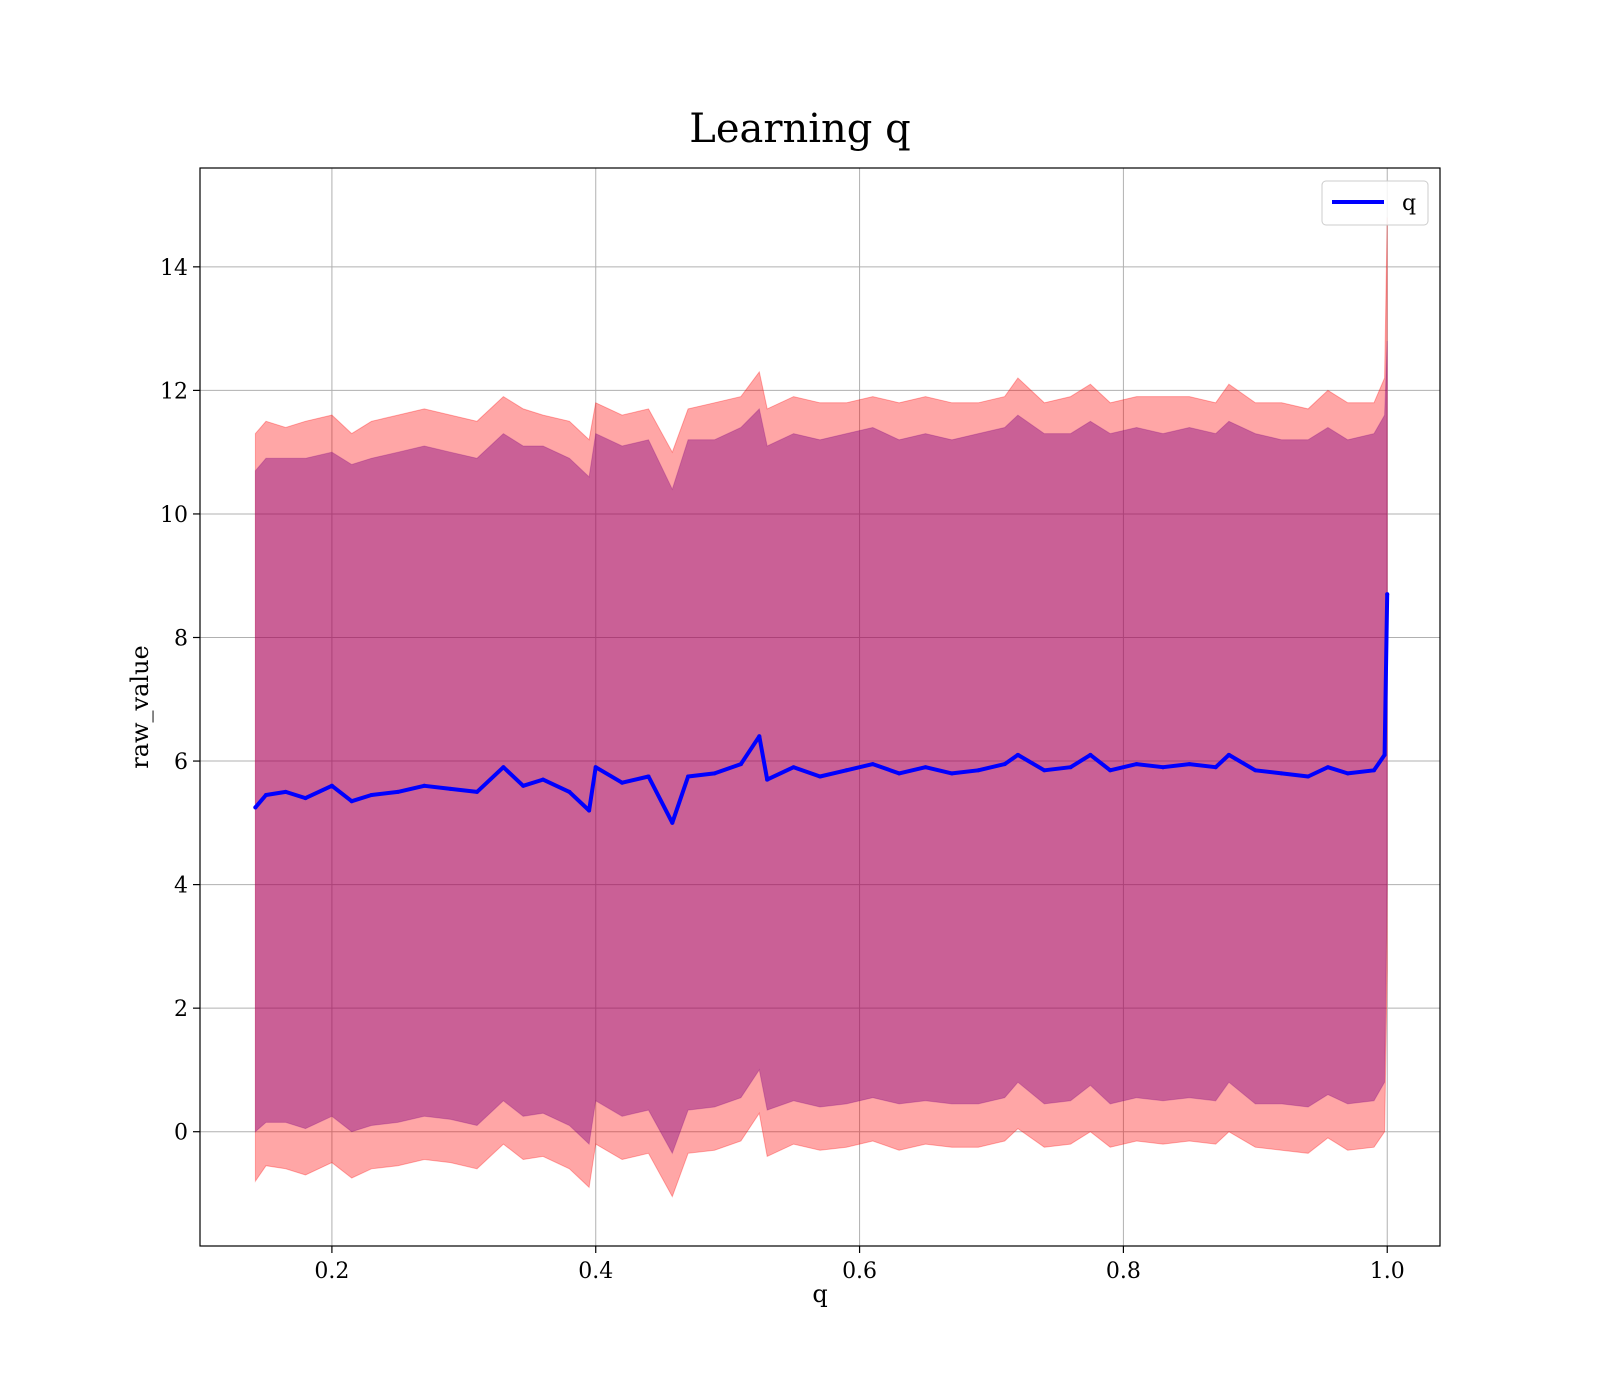 Image resolution: width=1600 pixels, height=1400 pixels. Describe the element at coordinates (859, 1271) in the screenshot. I see `x-tick-label: 0.6` at that location.